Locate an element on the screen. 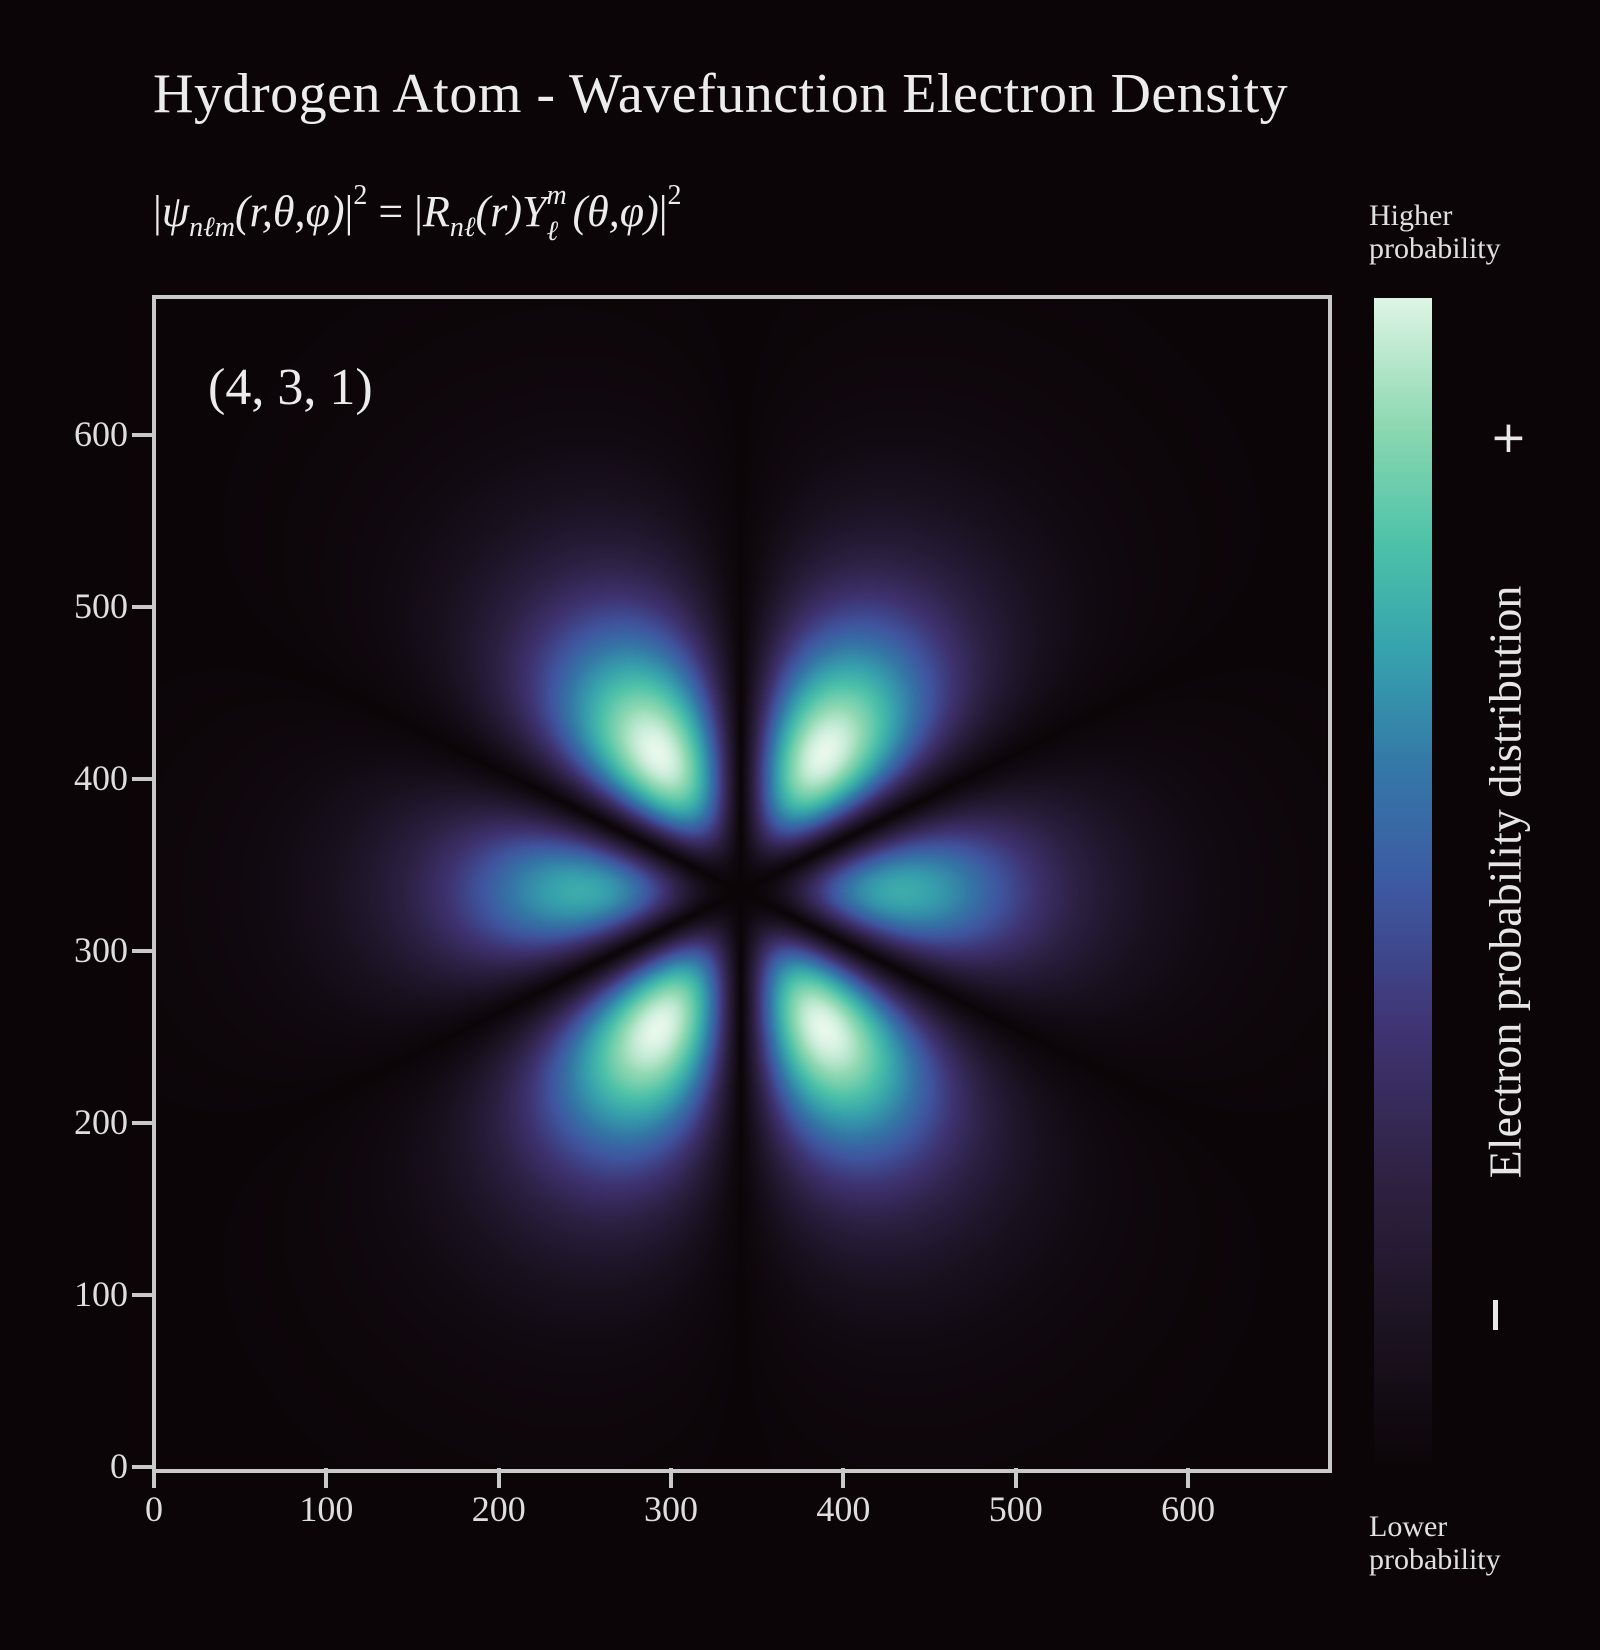  colorbar-minus-sign is located at coordinates (1495, 1315).